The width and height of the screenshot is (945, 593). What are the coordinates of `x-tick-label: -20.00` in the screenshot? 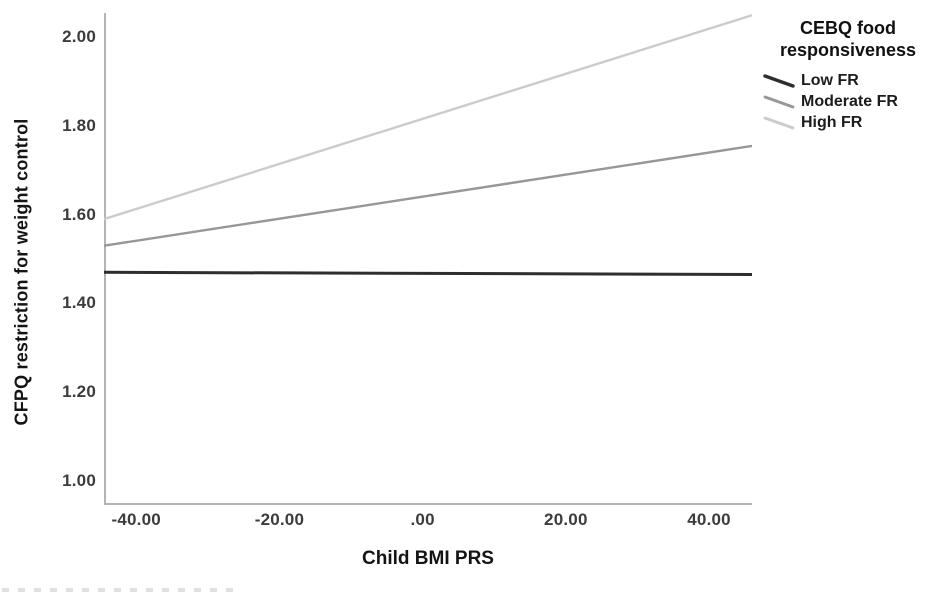 It's located at (279, 519).